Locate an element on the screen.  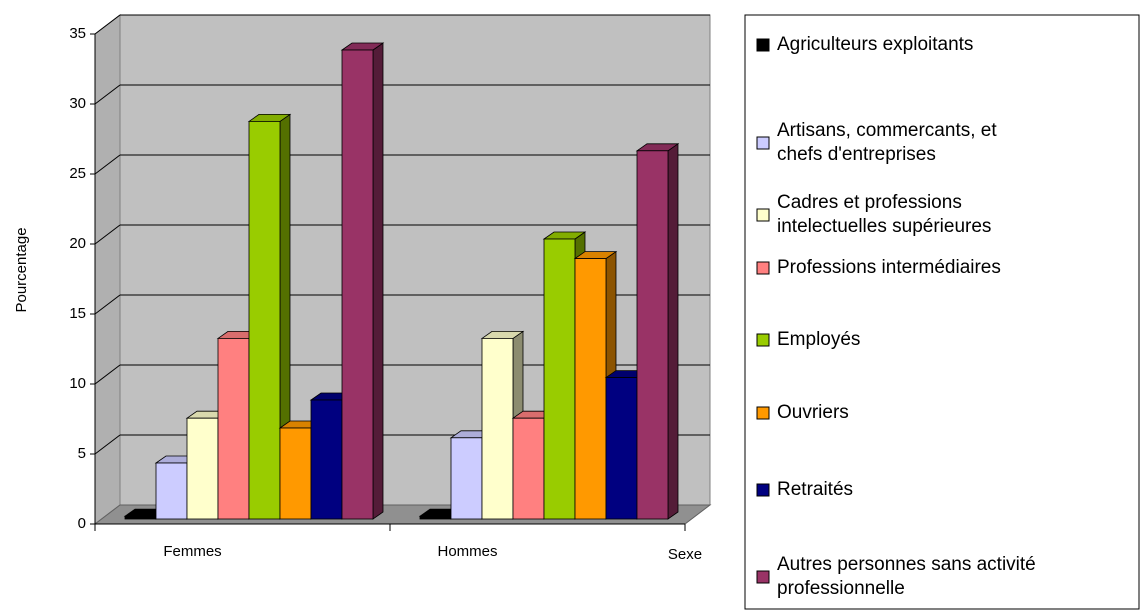
legend-label: Ouvriers is located at coordinates (813, 412).